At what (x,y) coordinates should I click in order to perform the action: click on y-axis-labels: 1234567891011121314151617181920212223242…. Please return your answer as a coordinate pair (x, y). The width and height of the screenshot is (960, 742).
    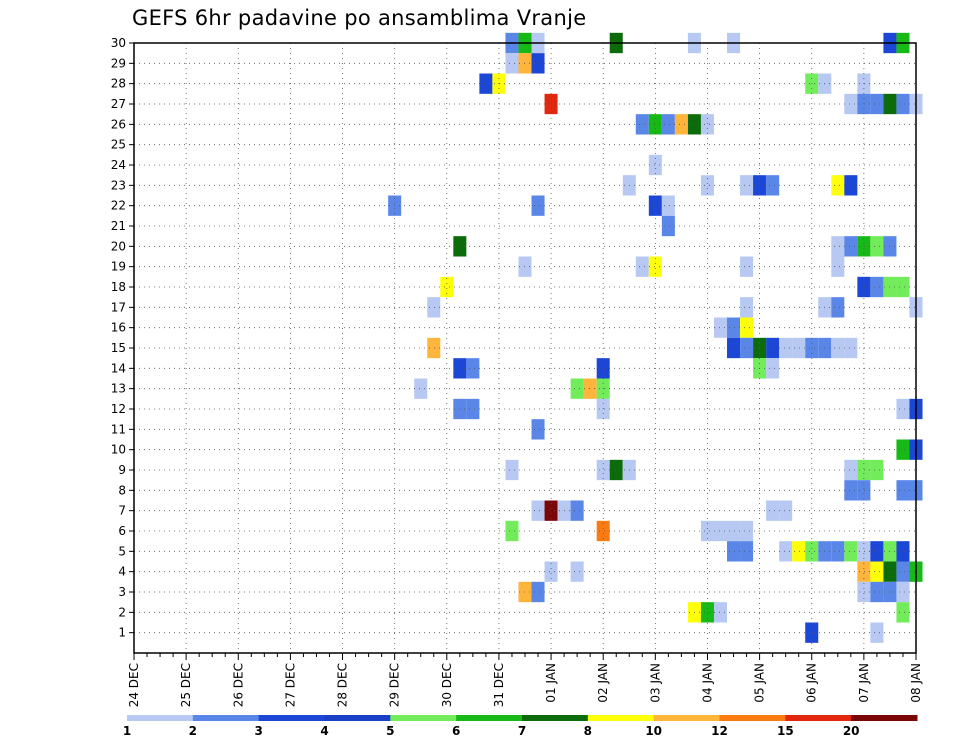
    Looking at the image, I should click on (118, 338).